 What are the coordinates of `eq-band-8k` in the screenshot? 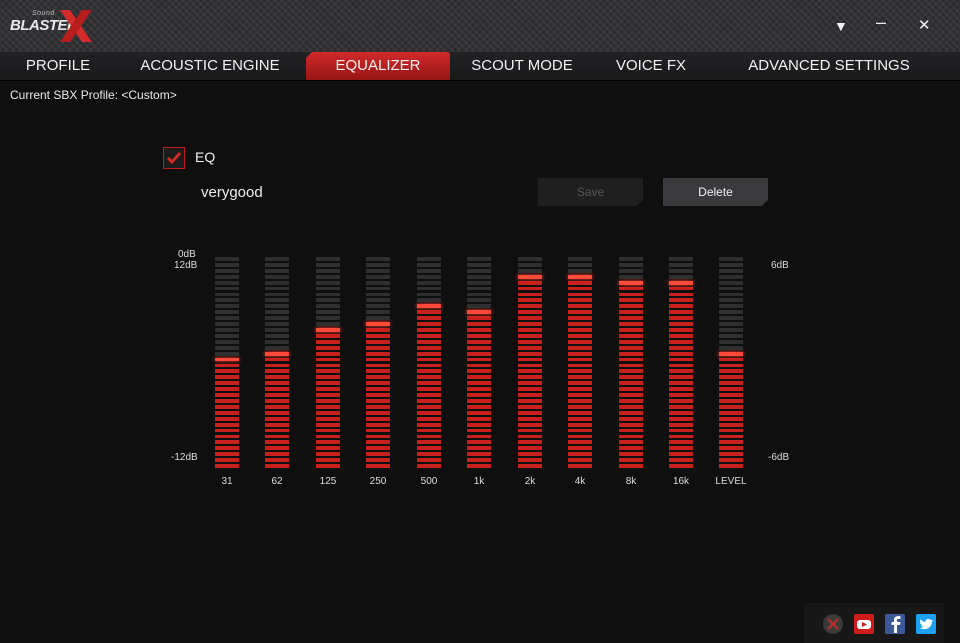 It's located at (631, 362).